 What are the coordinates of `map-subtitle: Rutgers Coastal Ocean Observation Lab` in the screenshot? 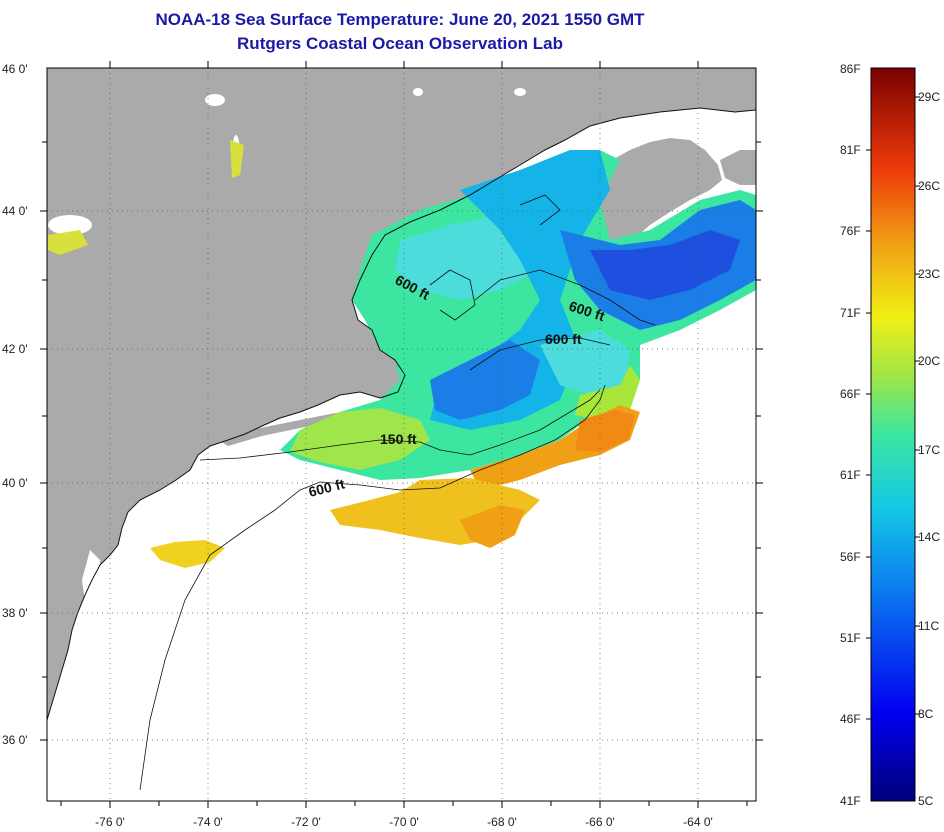 It's located at (400, 43).